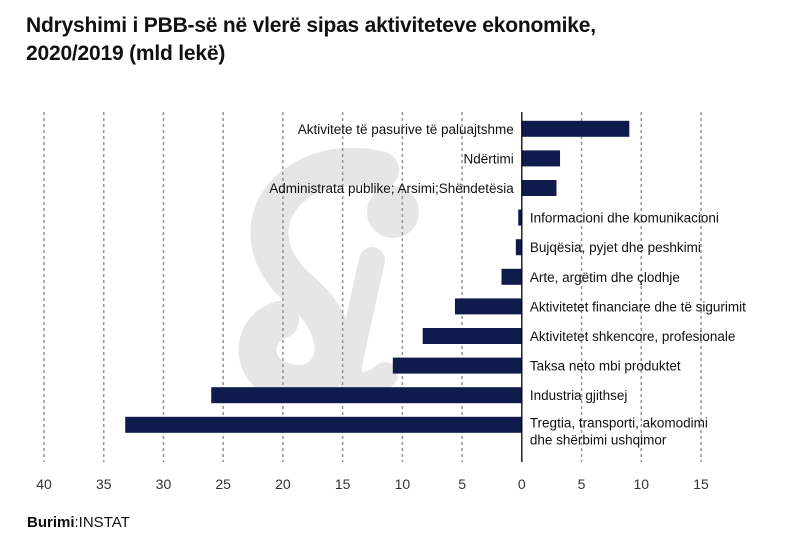 This screenshot has width=789, height=550. I want to click on chart-title-line-2: 2020/2019 (mld lekë), so click(126, 53).